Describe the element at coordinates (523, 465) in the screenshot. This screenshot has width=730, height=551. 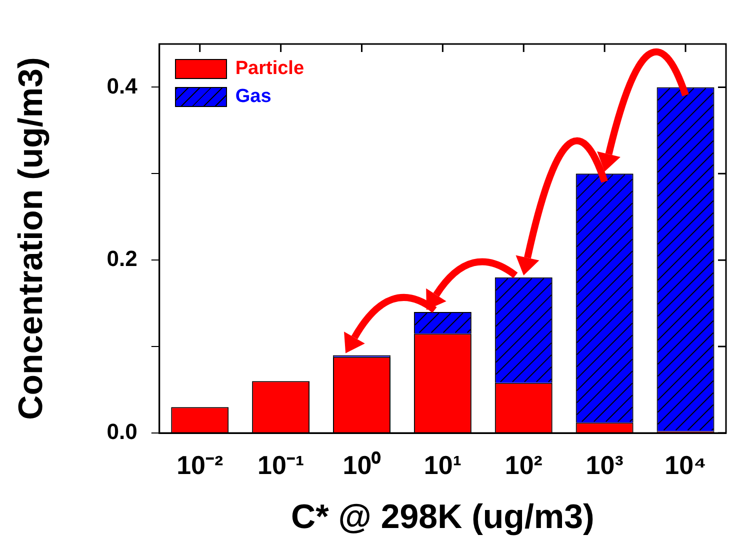
I see `x-tick-label: 10²` at that location.